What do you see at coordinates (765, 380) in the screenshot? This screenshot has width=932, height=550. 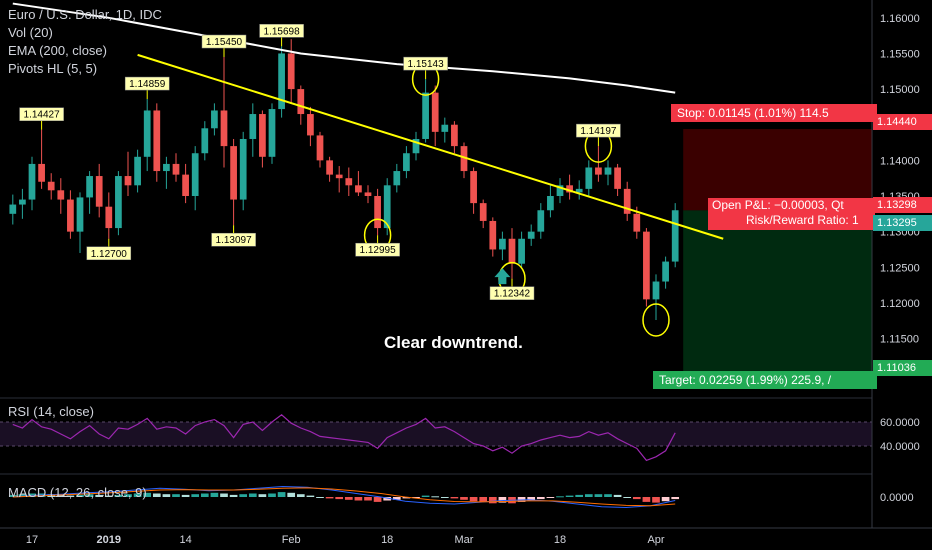 I see `target-label: Target: 0.02259 (1.99%) 225.9, /` at bounding box center [765, 380].